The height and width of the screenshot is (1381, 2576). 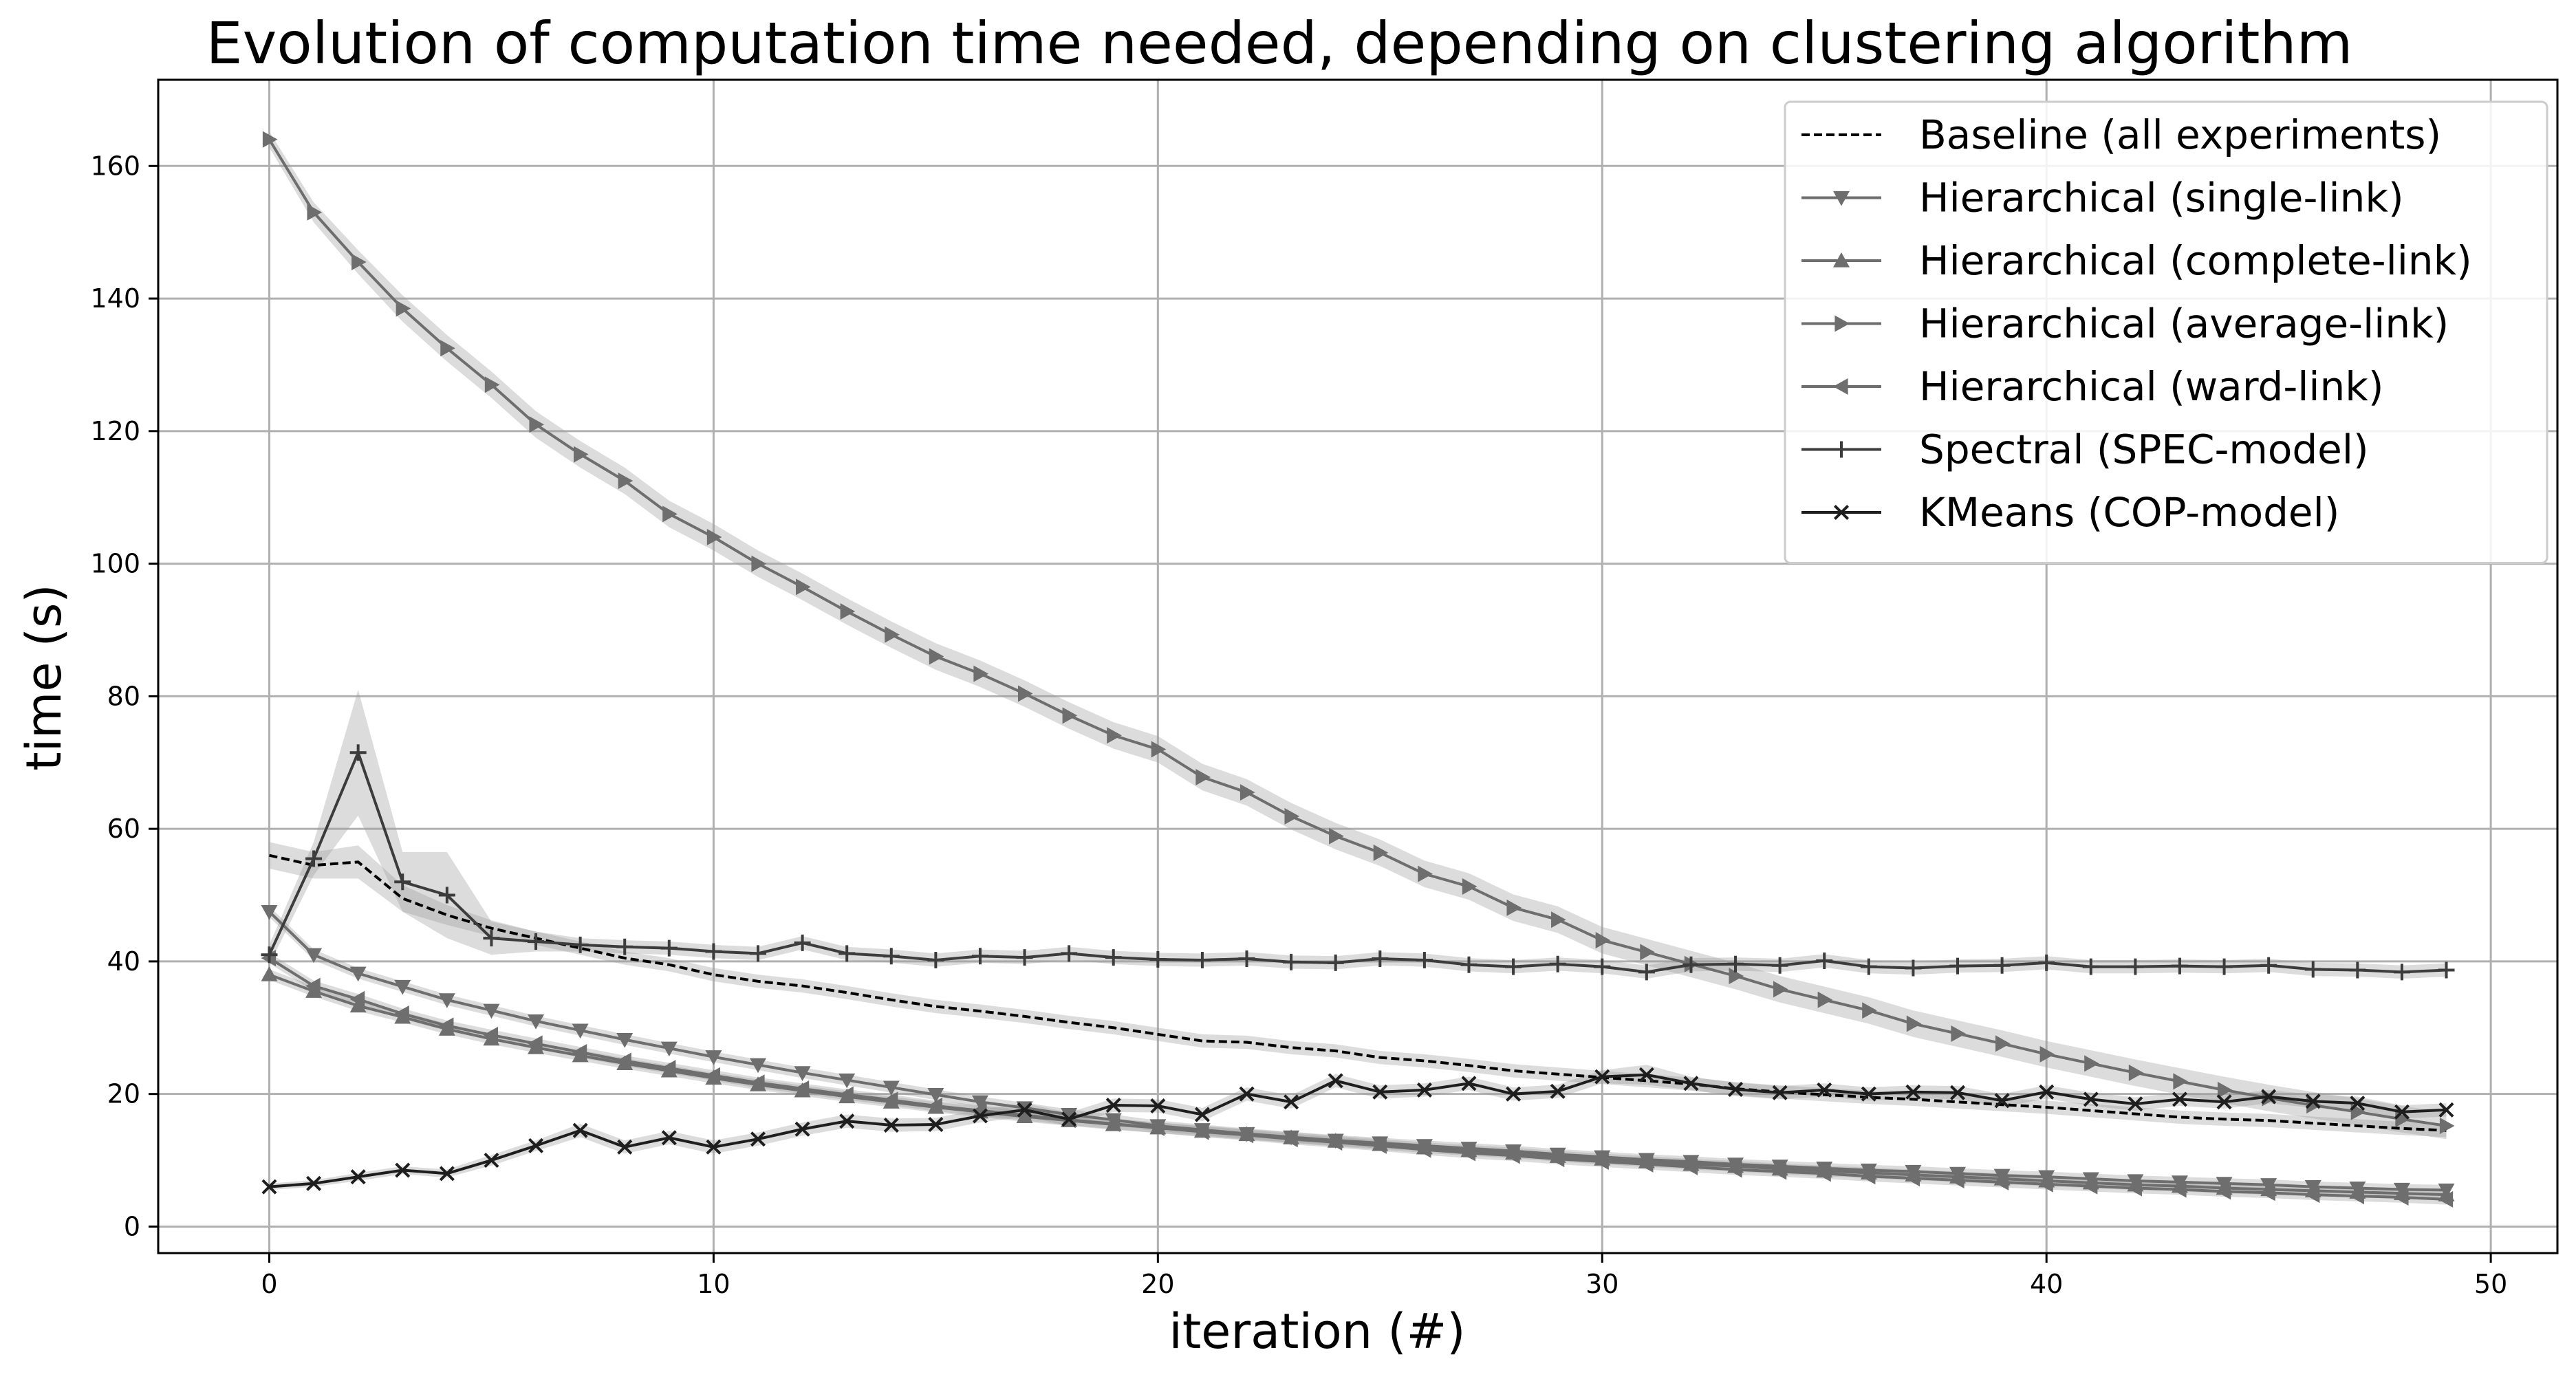 I want to click on legend-label: Hierarchical (ward-link), so click(x=2151, y=387).